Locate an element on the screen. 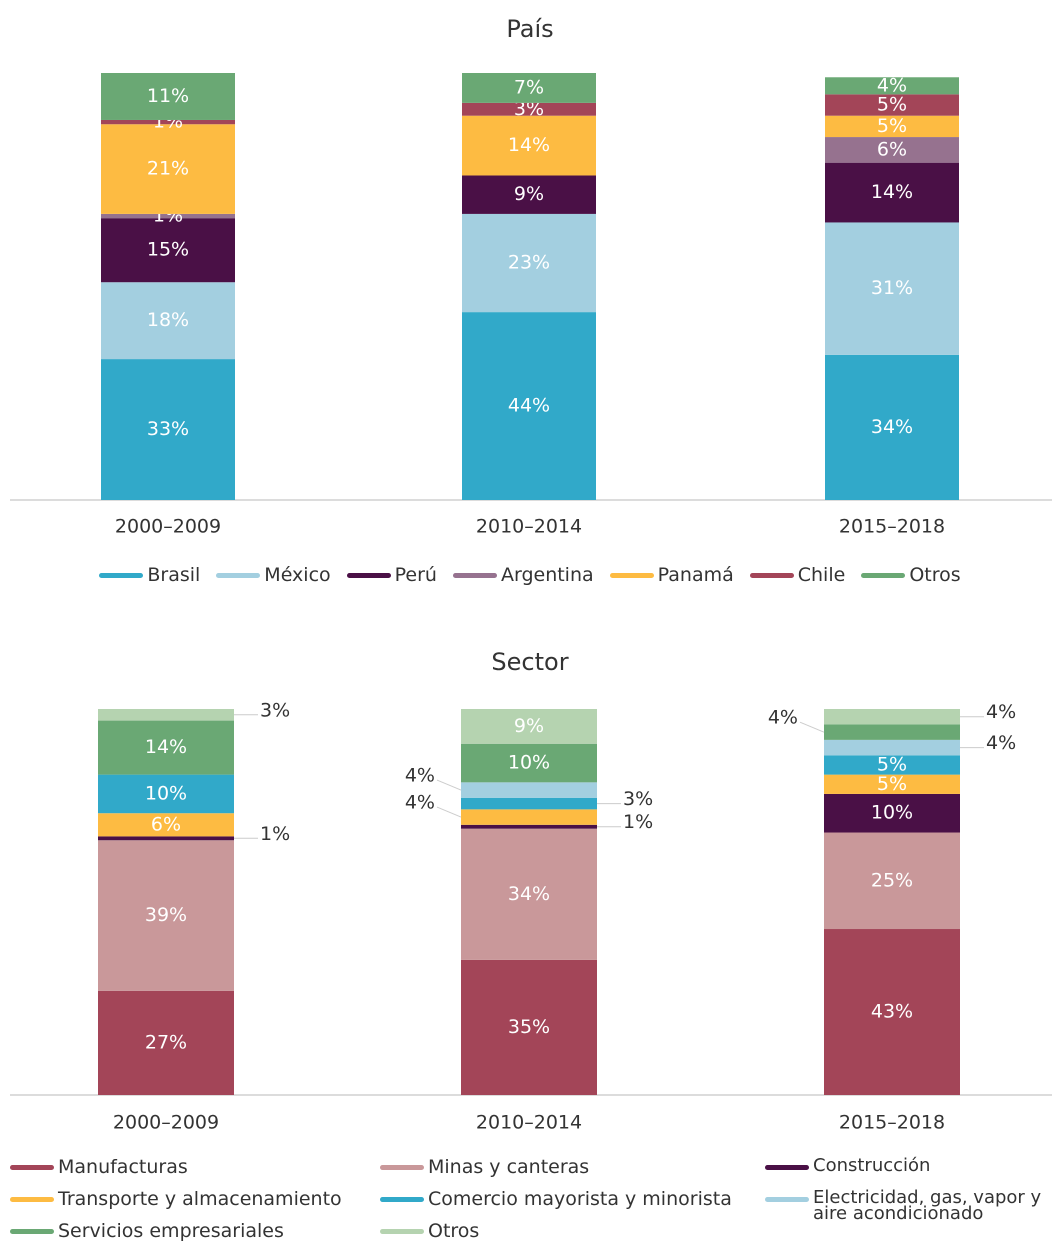 This screenshot has height=1257, width=1052. data-label: 44% is located at coordinates (529, 406).